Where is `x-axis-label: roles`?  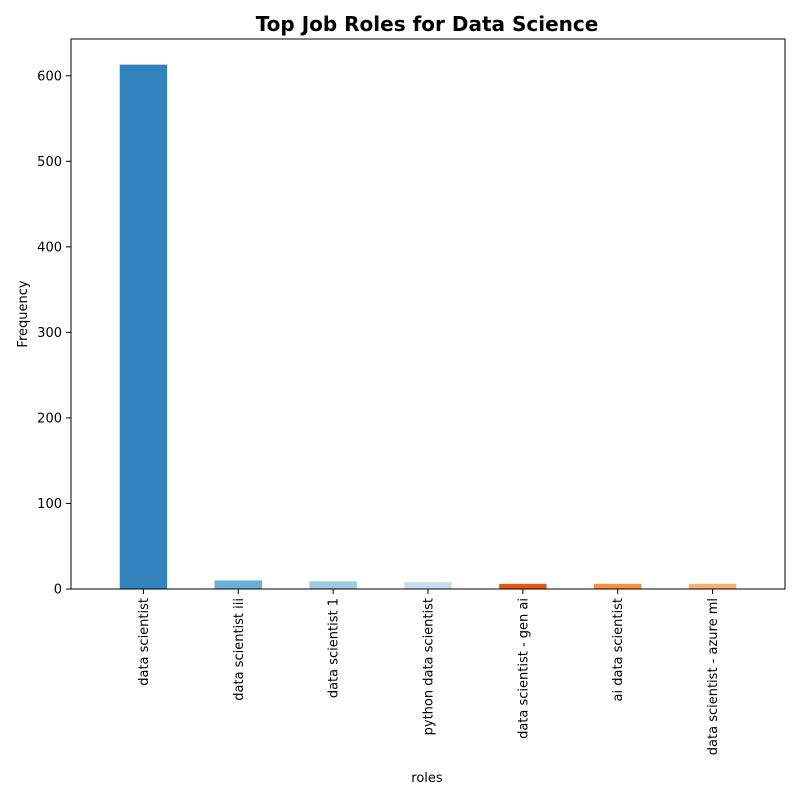 x-axis-label: roles is located at coordinates (427, 778).